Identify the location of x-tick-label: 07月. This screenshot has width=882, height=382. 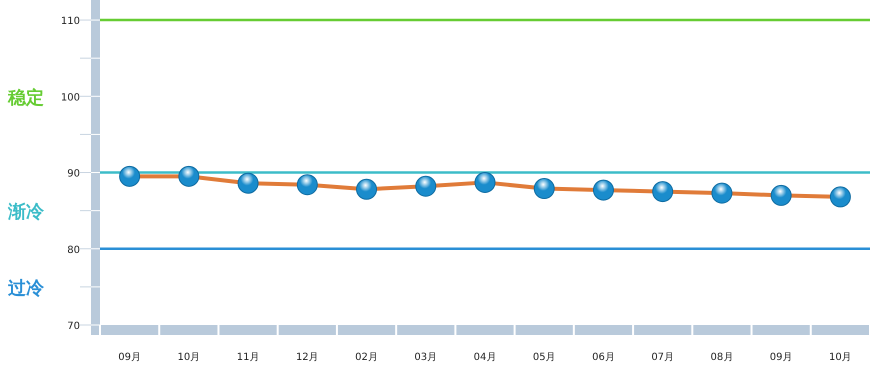
(662, 357).